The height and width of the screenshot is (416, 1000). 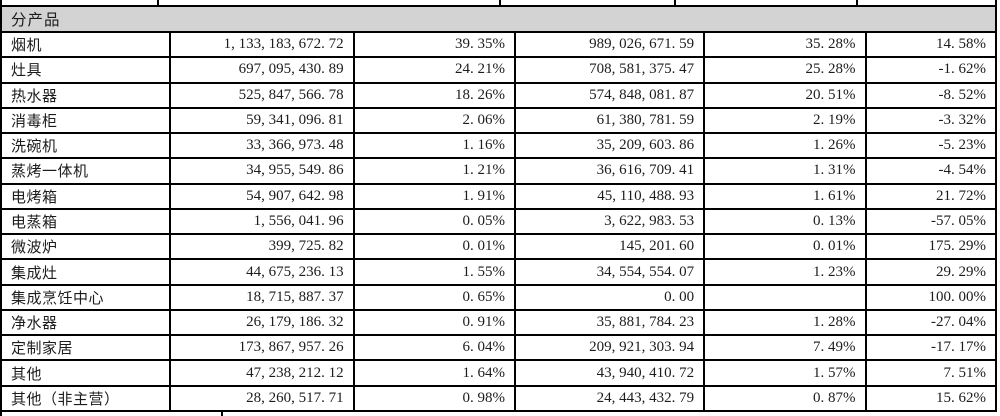 What do you see at coordinates (260, 272) in the screenshot?
I see `amount-cell: 44, 675, 236. 13` at bounding box center [260, 272].